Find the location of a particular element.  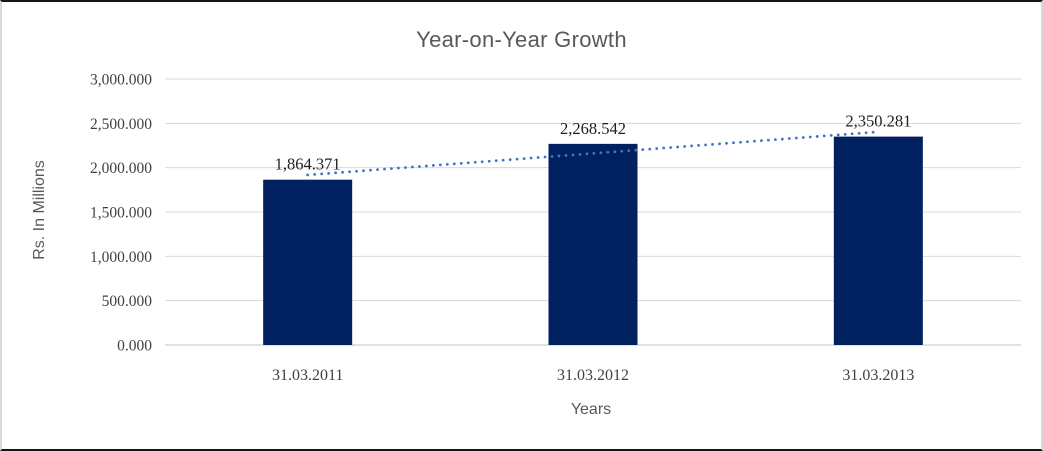

data-label: 2,350.281 is located at coordinates (878, 121).